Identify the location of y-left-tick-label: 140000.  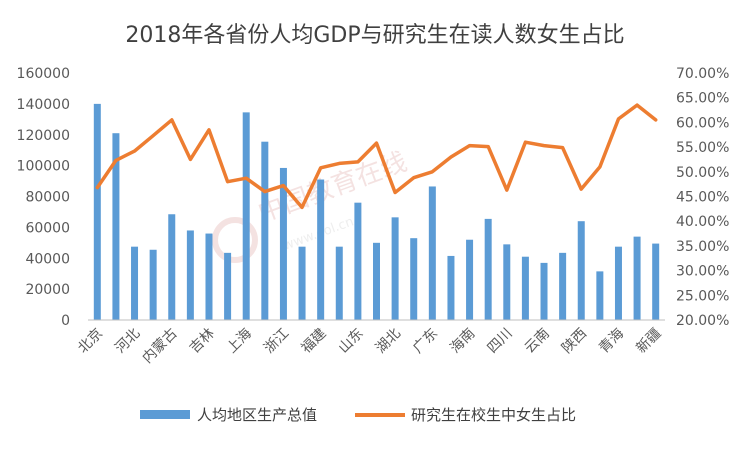
(43, 105).